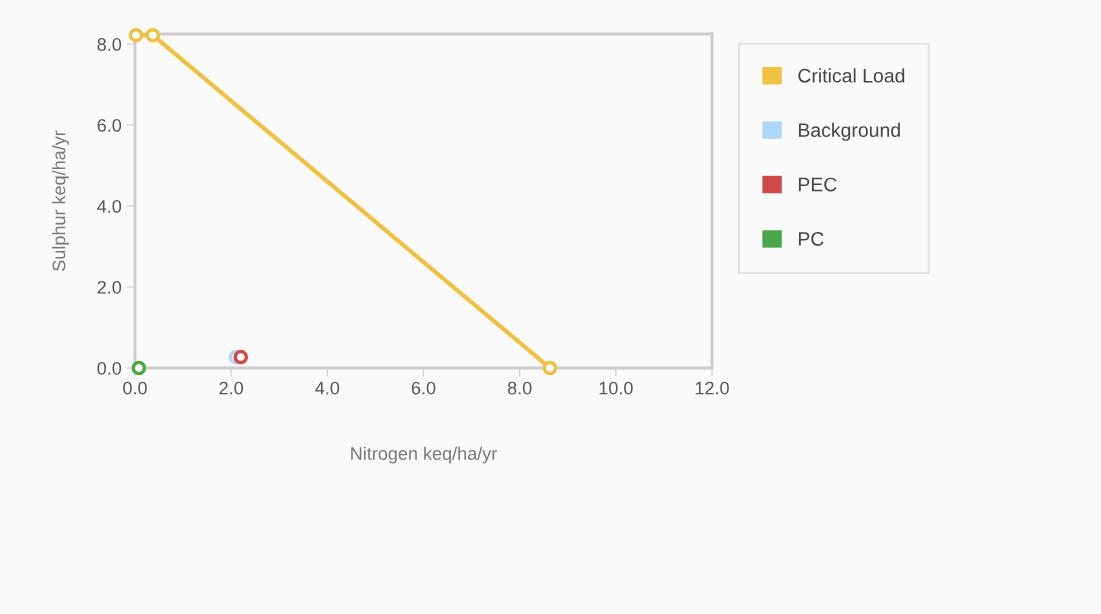 This screenshot has width=1101, height=614. What do you see at coordinates (851, 75) in the screenshot?
I see `legend-label: Critical Load` at bounding box center [851, 75].